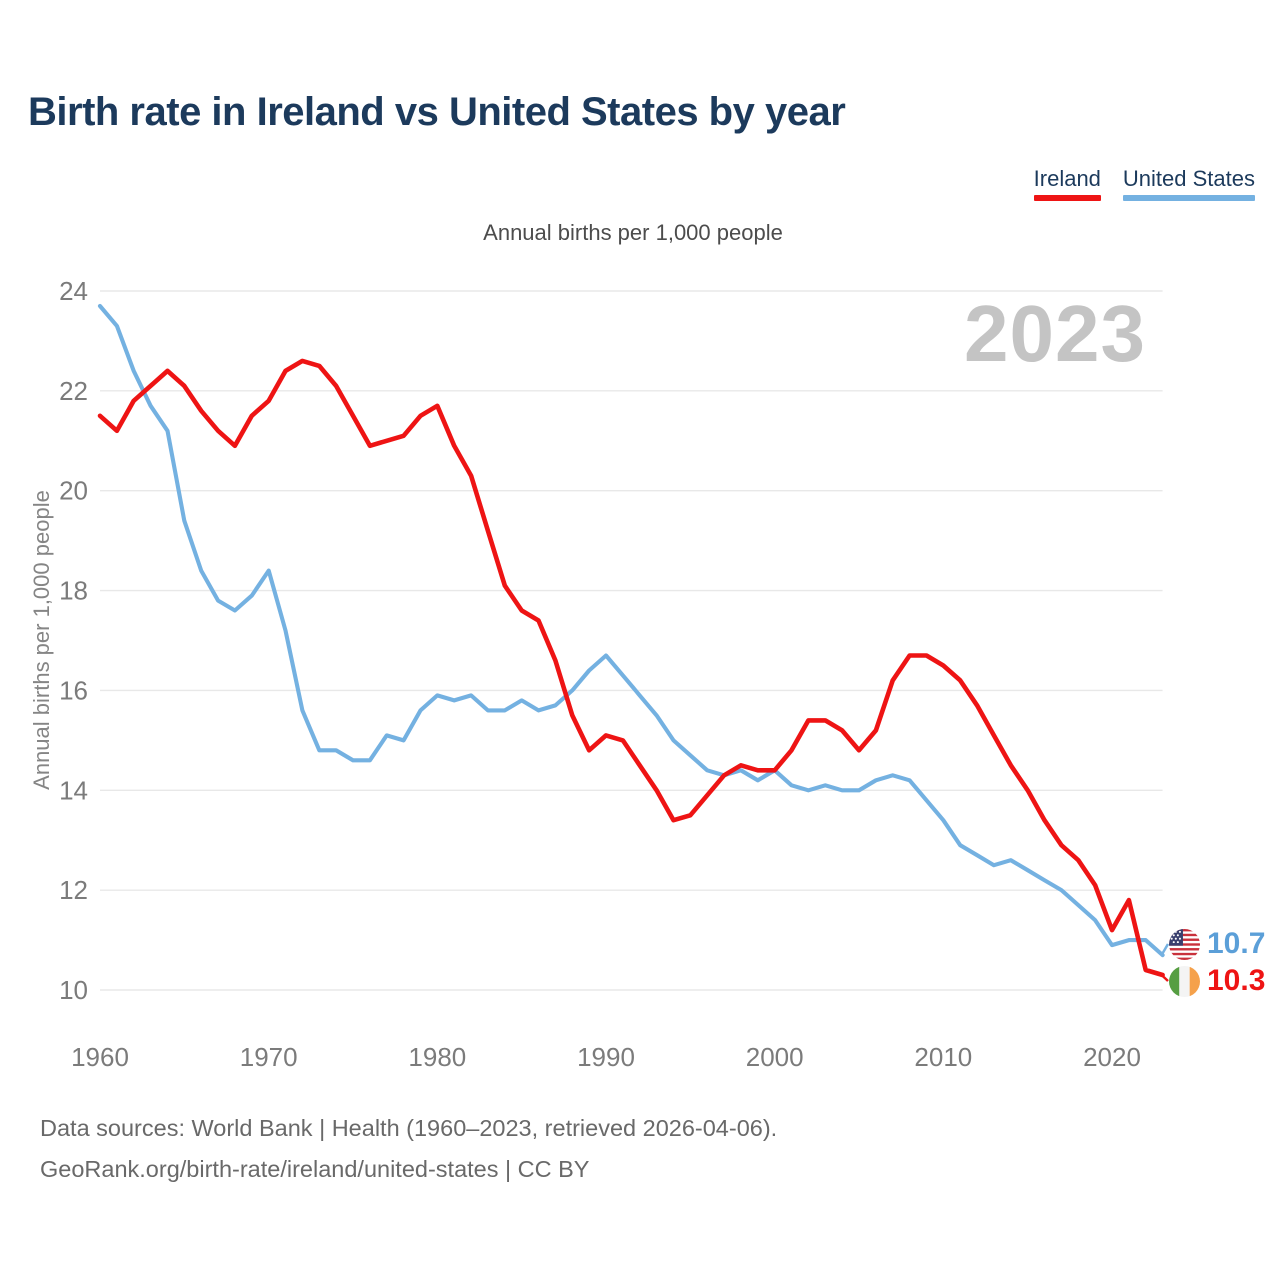  I want to click on chart-subtitle: Annual births per 1,000 people, so click(633, 232).